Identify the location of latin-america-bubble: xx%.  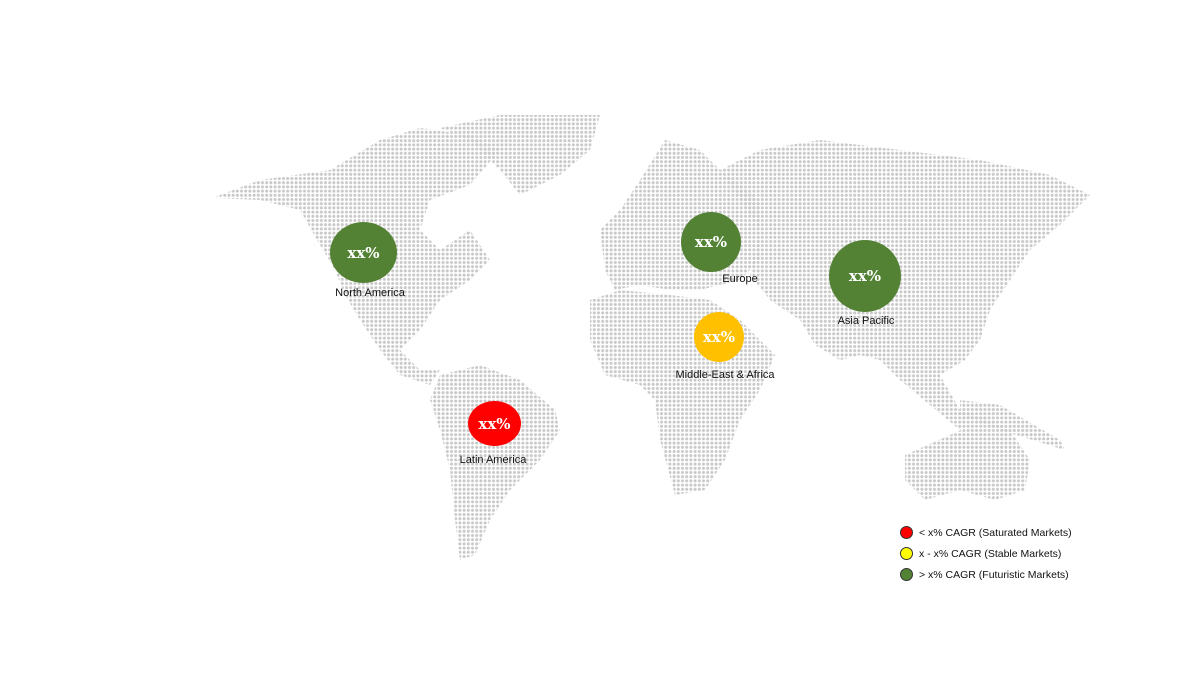
(494, 423).